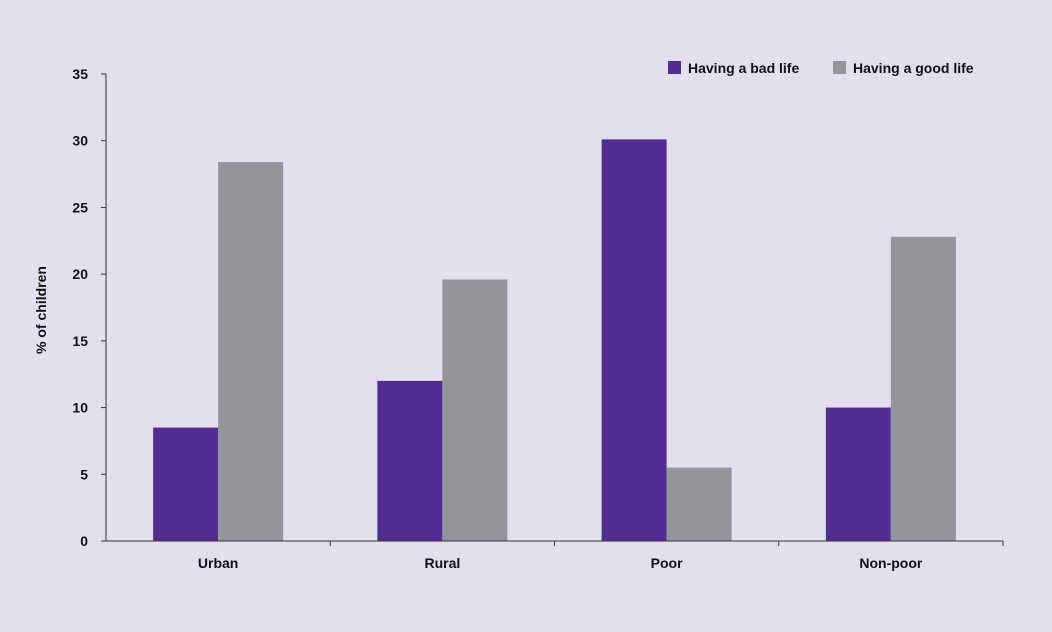 The height and width of the screenshot is (632, 1052). What do you see at coordinates (634, 340) in the screenshot?
I see `bar-bad-life-poor` at bounding box center [634, 340].